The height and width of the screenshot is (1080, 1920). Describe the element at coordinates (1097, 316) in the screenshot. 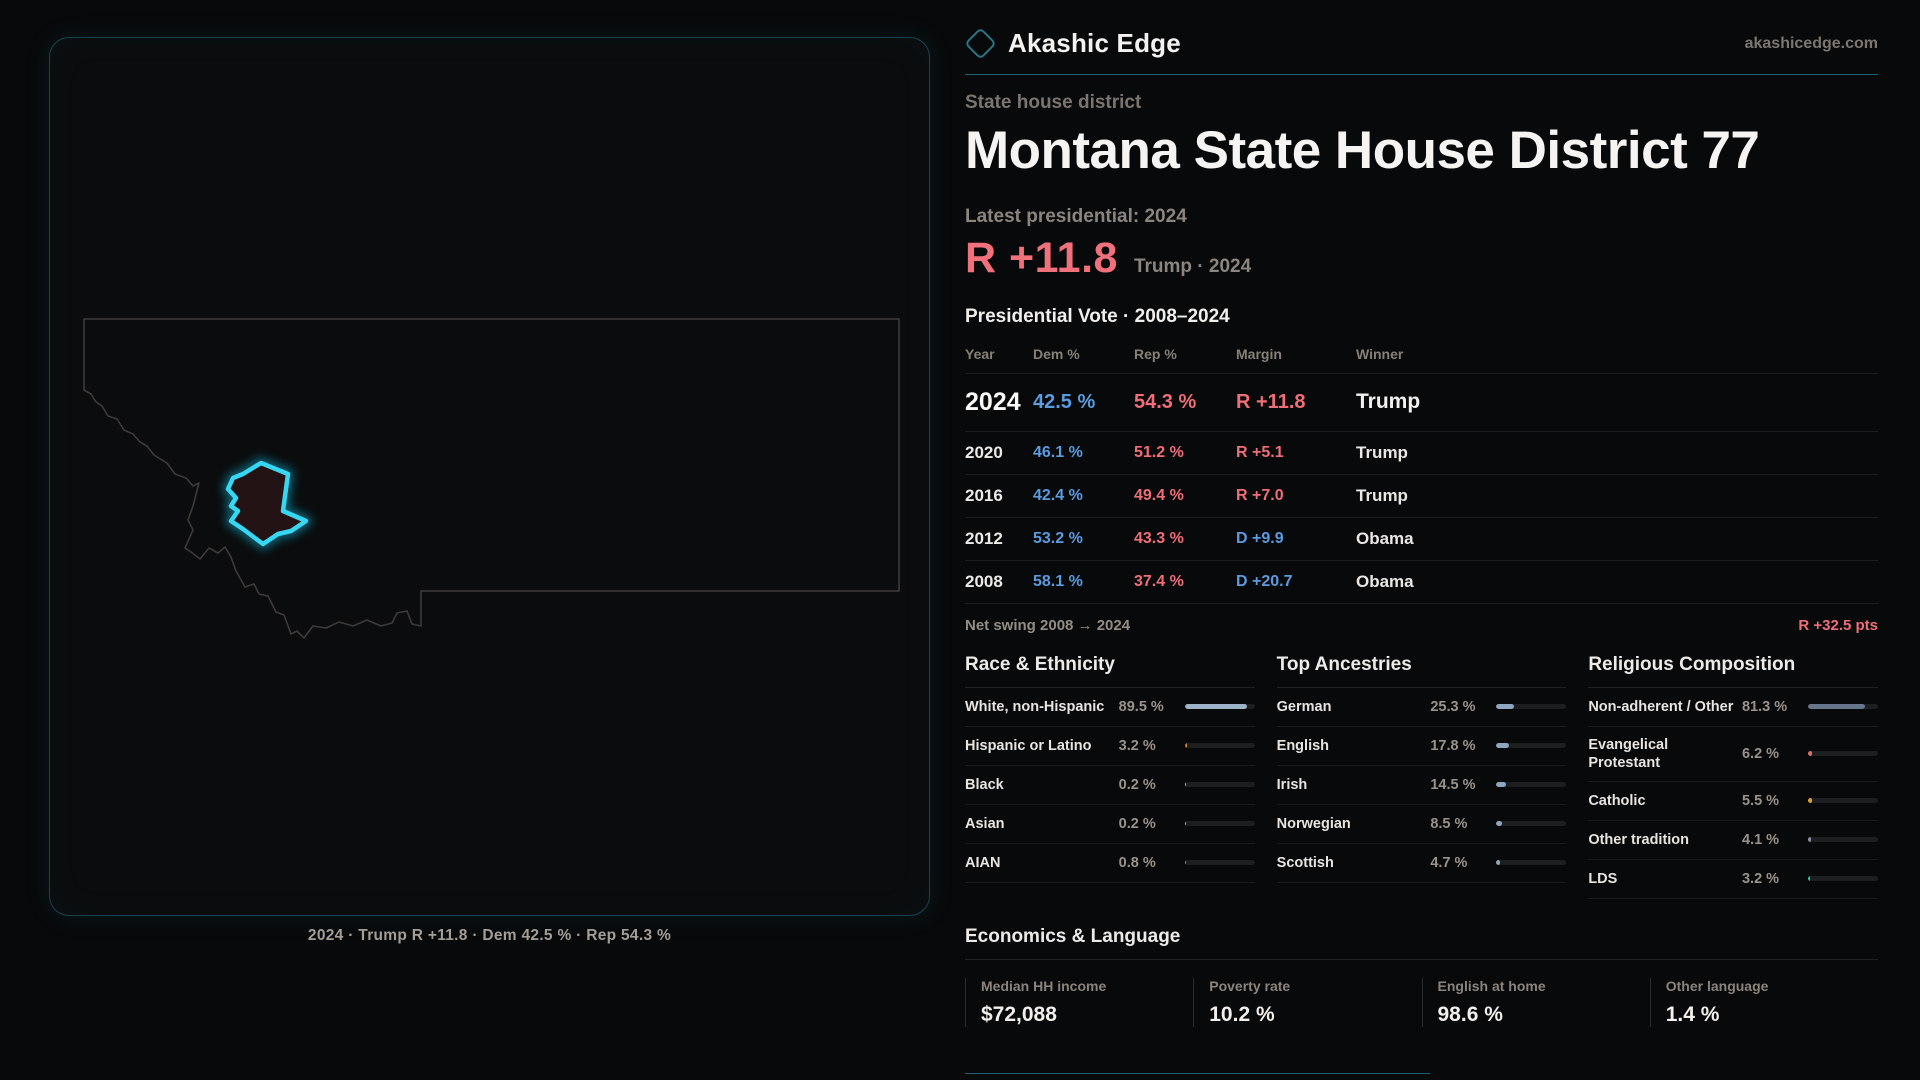

I see `vote-table-title: Presidential Vote · 2008–2024` at that location.